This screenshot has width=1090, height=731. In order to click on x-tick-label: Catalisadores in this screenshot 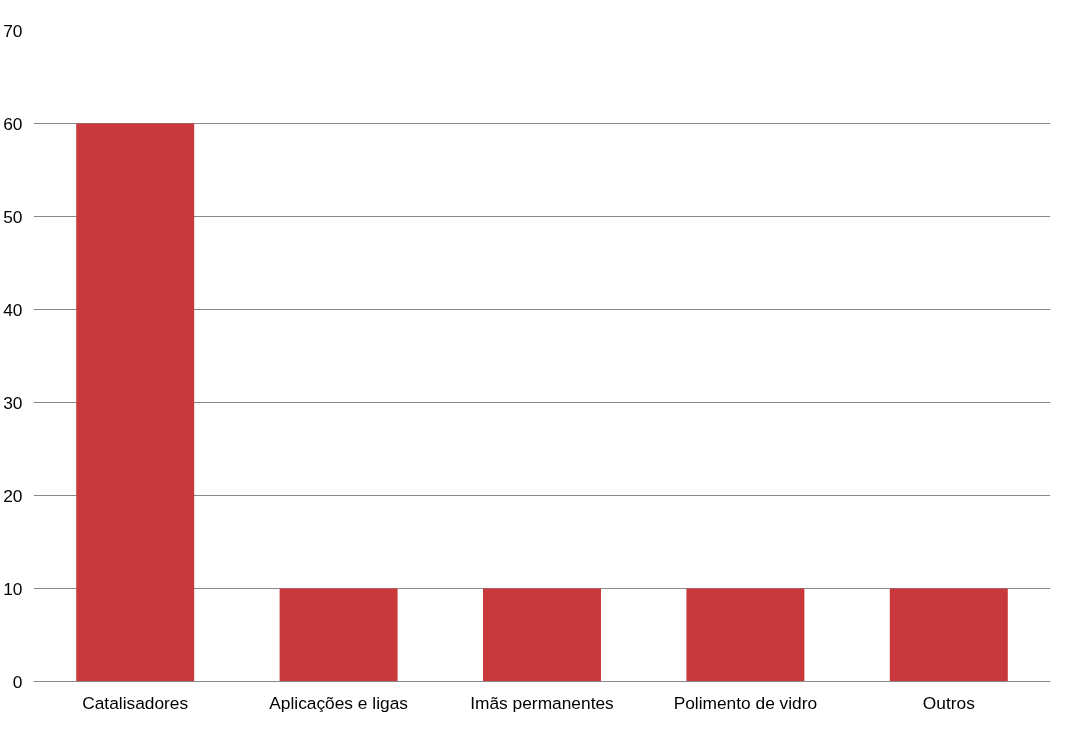, I will do `click(135, 702)`.